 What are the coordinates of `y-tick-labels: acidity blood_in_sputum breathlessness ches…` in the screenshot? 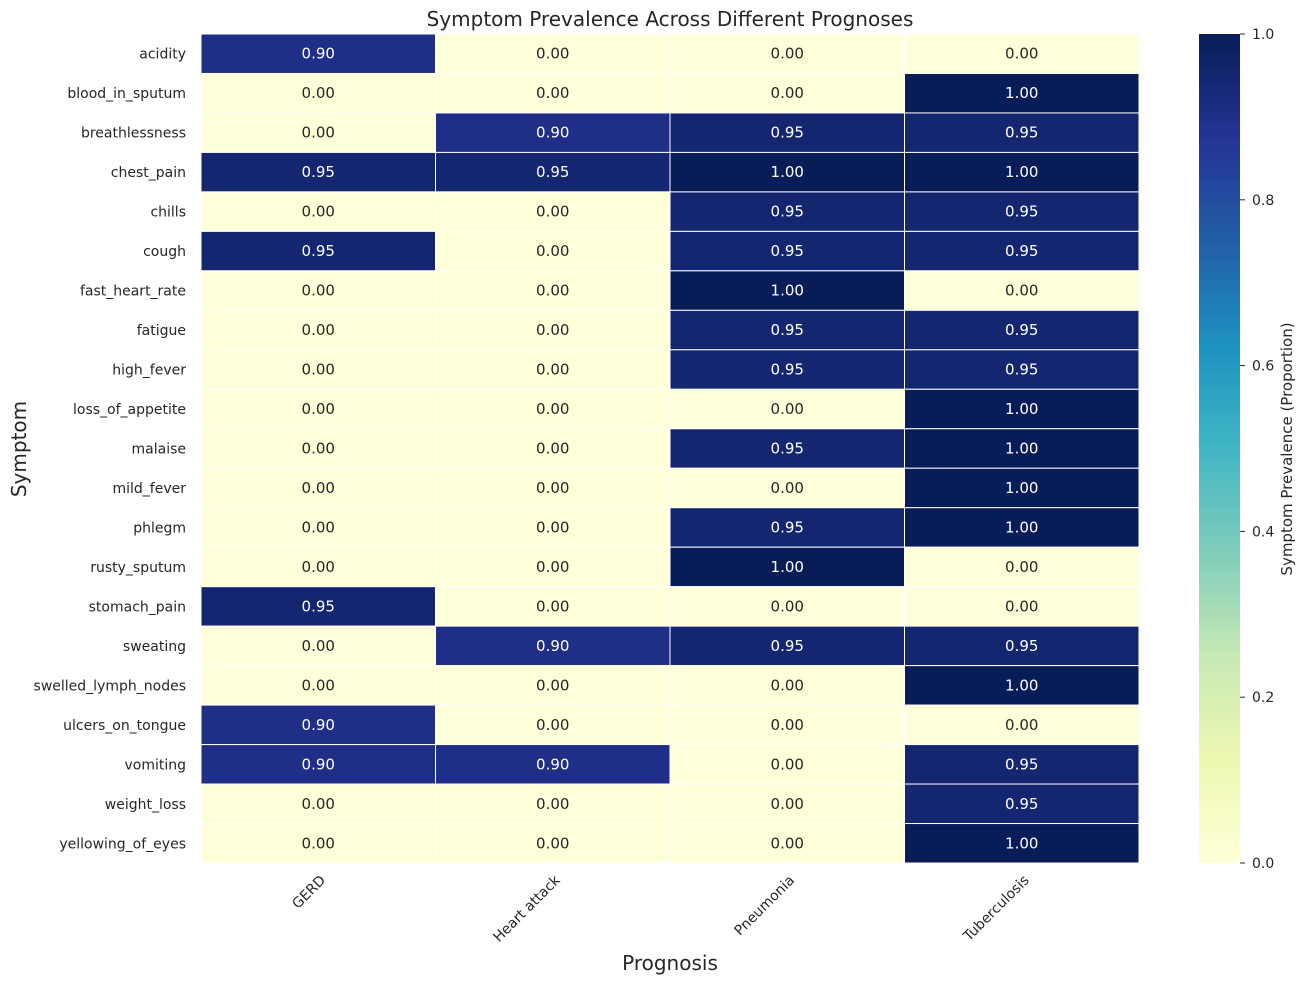 It's located at (110, 450).